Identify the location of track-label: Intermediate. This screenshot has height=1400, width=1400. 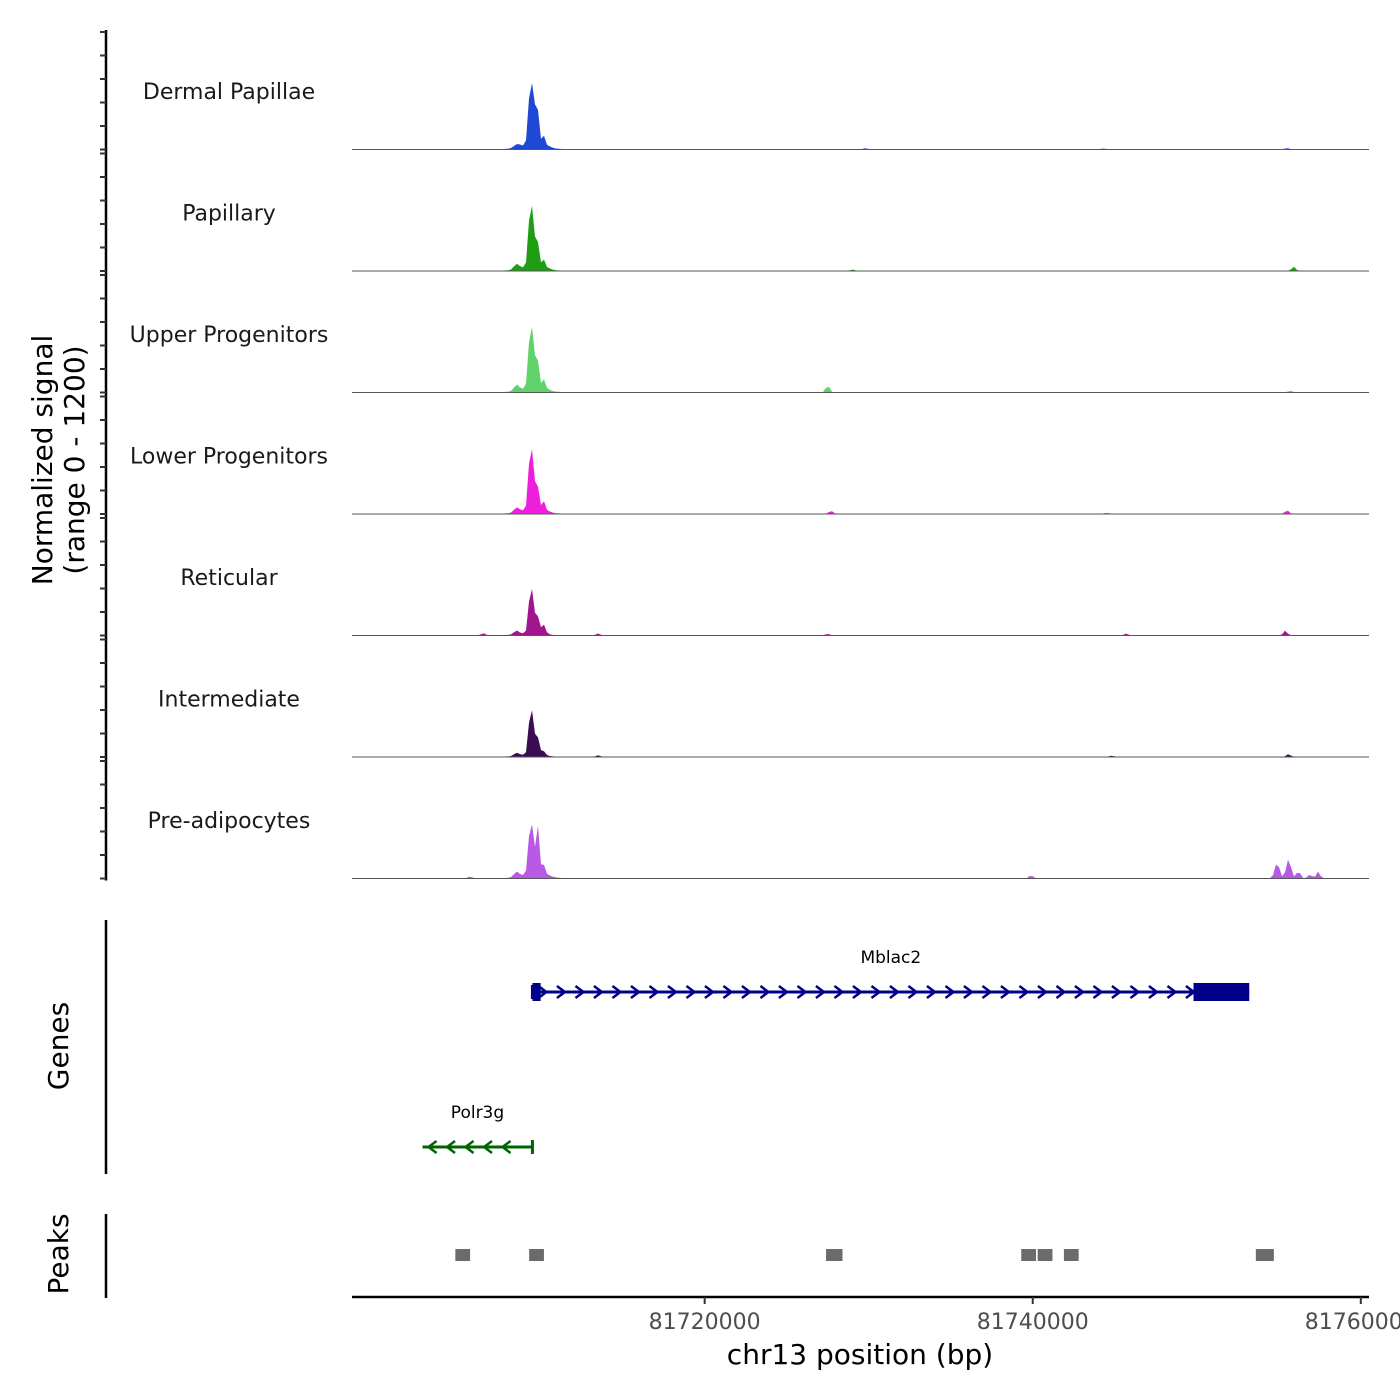
(229, 700).